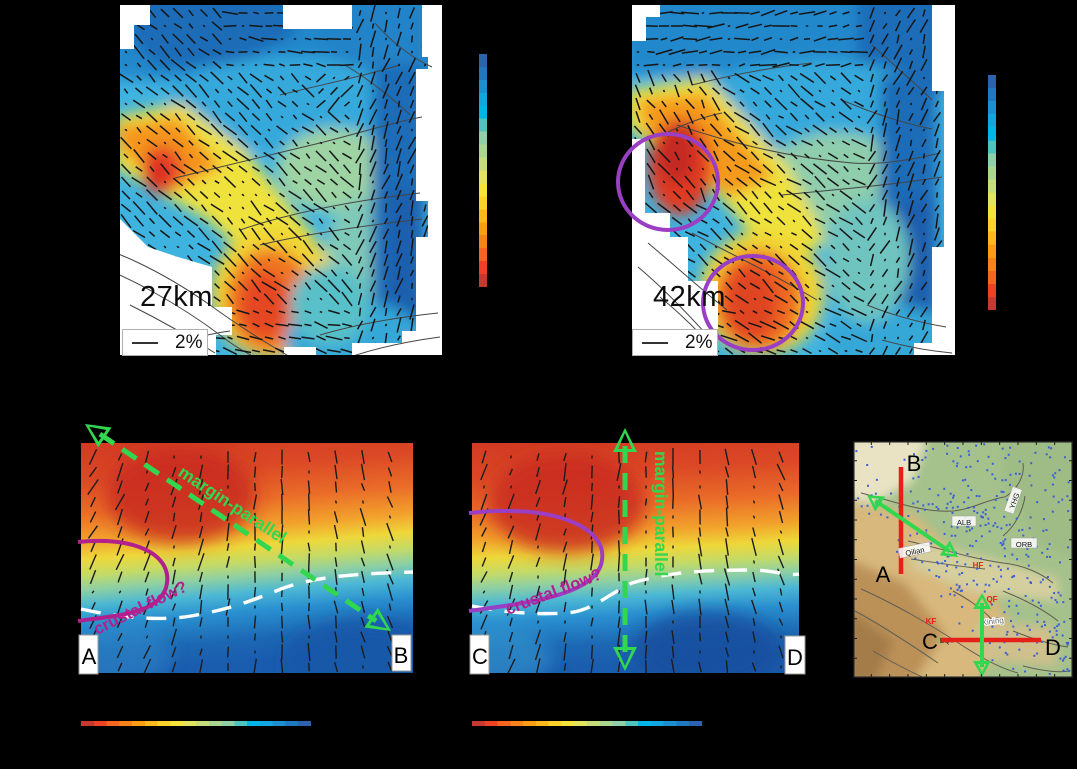  What do you see at coordinates (196, 723) in the screenshot?
I see `colorbar-horizontal-ab` at bounding box center [196, 723].